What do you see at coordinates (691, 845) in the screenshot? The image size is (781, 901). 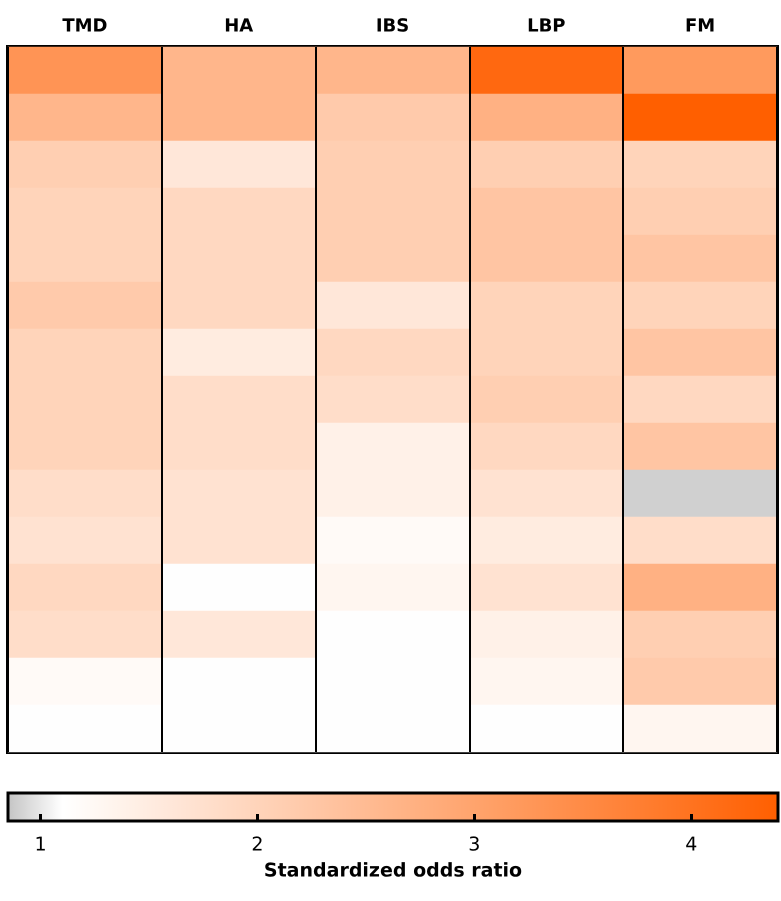 I see `color-bar-label: 4` at bounding box center [691, 845].